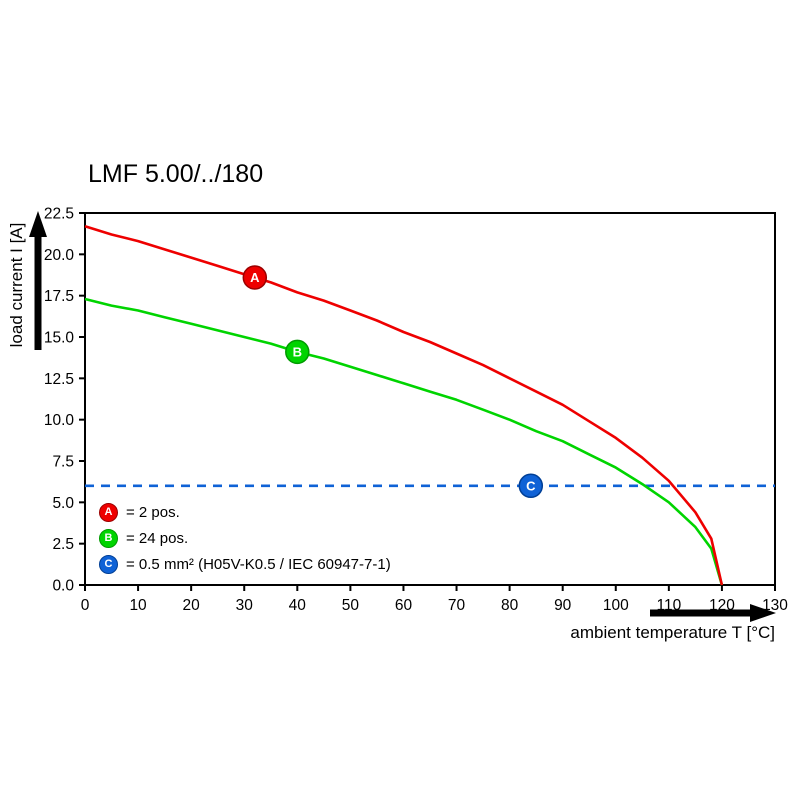  Describe the element at coordinates (510, 605) in the screenshot. I see `x-tick-label: 80` at that location.